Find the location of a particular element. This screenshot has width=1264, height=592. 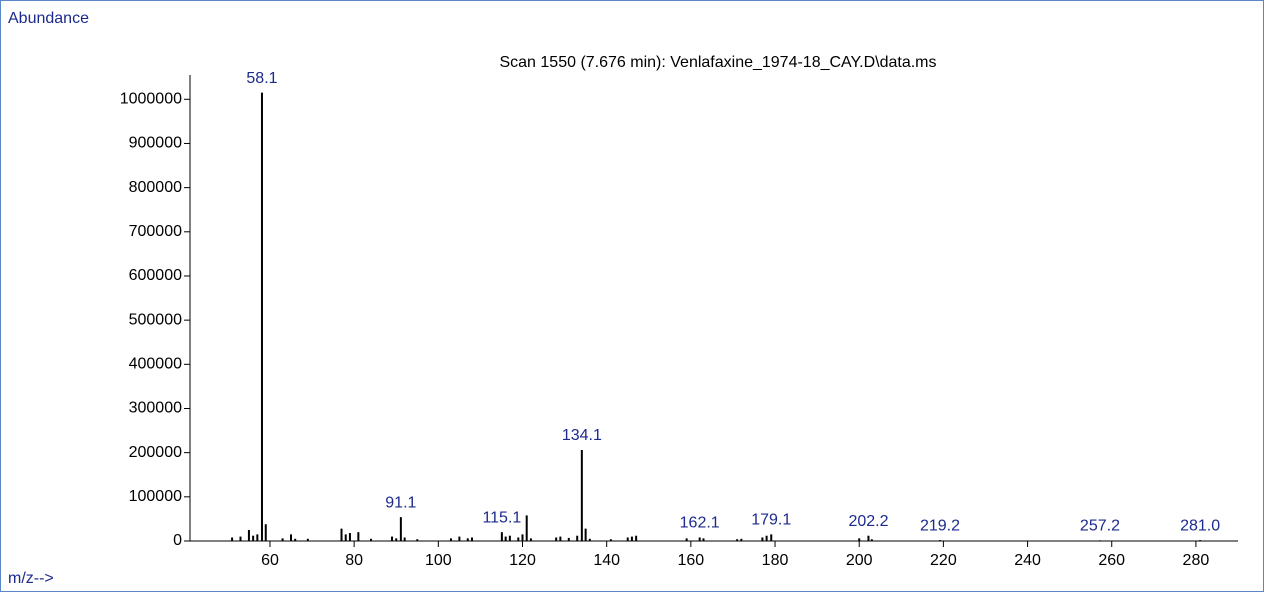

y-axis-label: Abundance is located at coordinates (48, 18).